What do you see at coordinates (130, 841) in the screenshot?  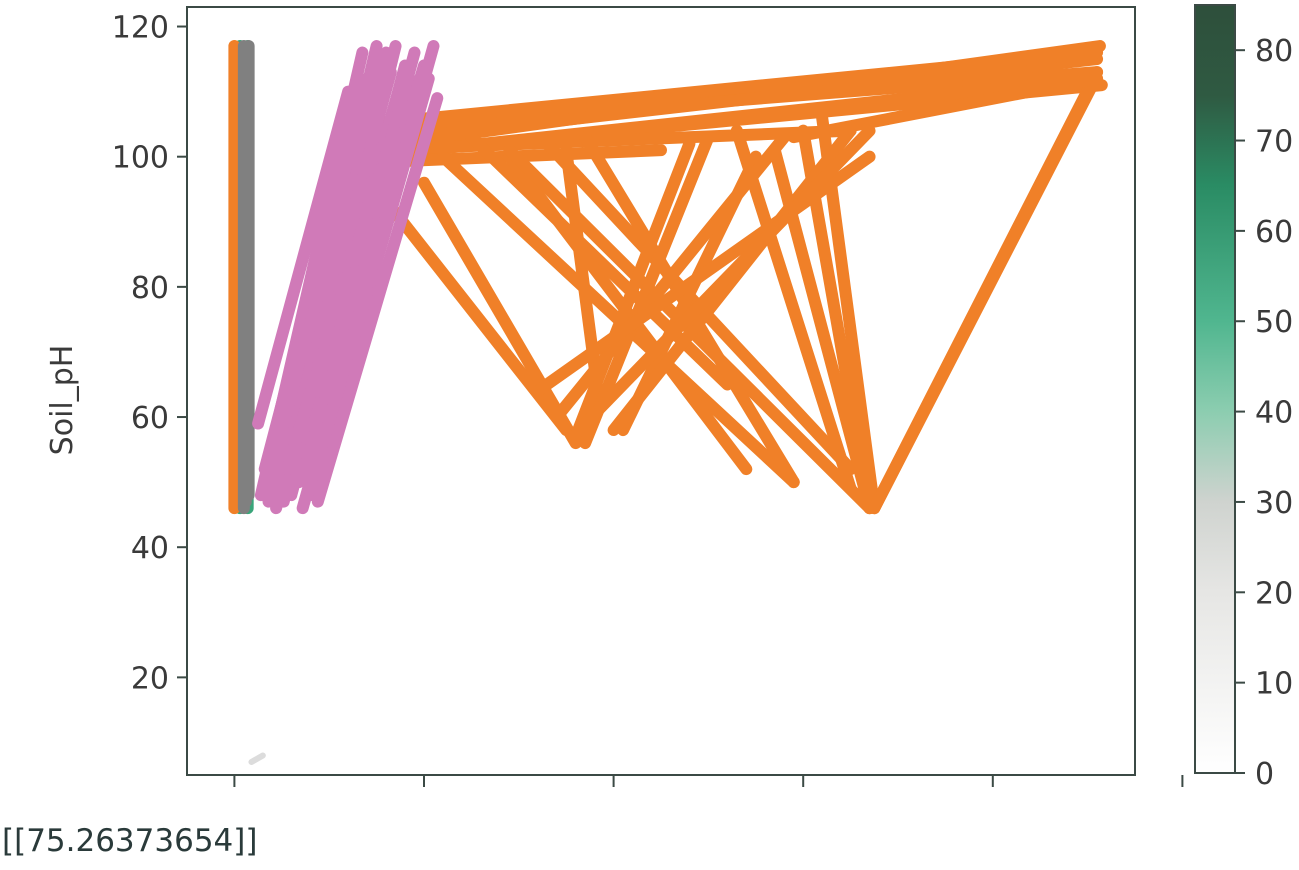 I see `cell-output-text: [[75.26373654]]` at bounding box center [130, 841].